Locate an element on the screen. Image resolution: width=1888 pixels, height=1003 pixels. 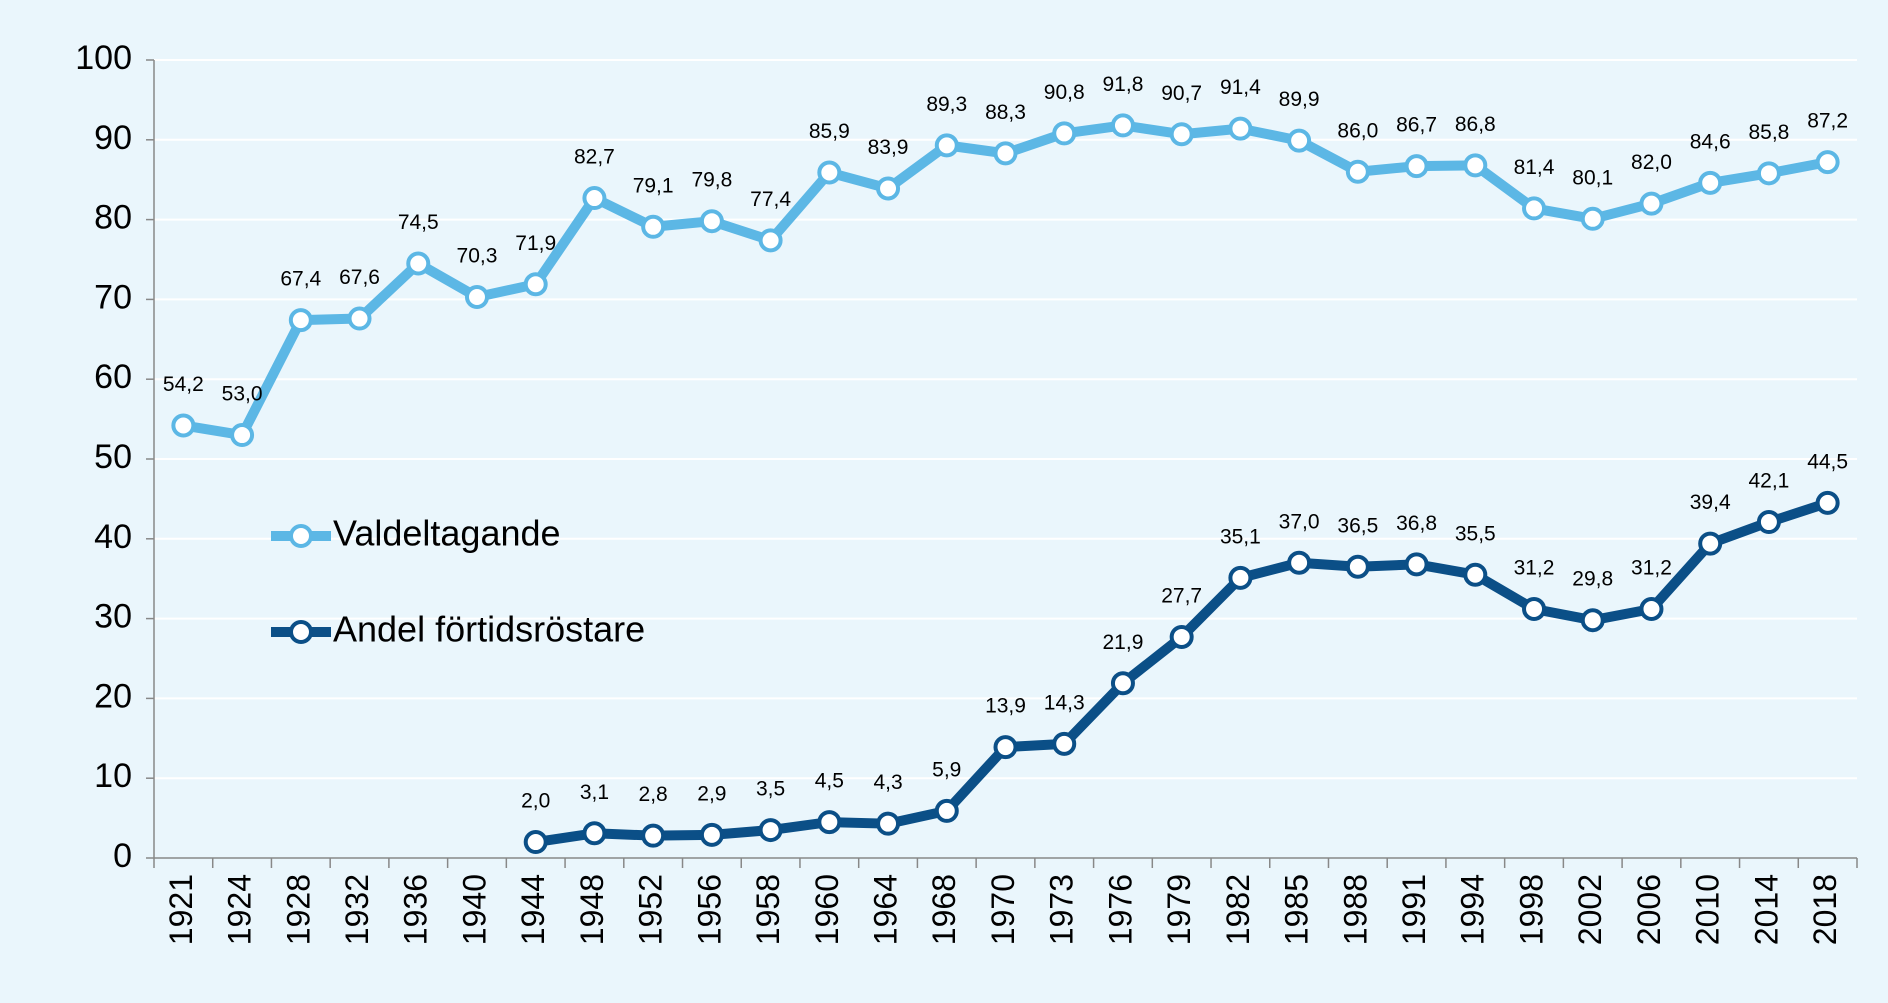
x-tick-label: 1928 is located at coordinates (298, 909).